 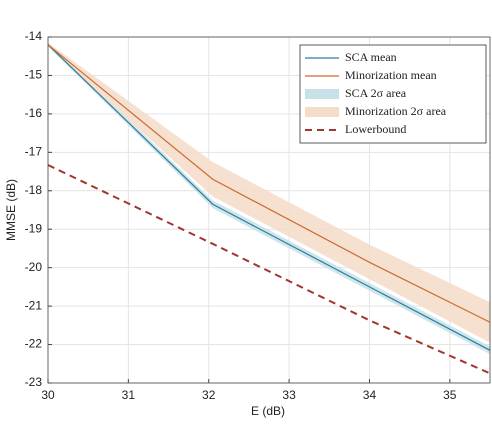 I want to click on y-axis-label: MMSE (dB), so click(x=11, y=210).